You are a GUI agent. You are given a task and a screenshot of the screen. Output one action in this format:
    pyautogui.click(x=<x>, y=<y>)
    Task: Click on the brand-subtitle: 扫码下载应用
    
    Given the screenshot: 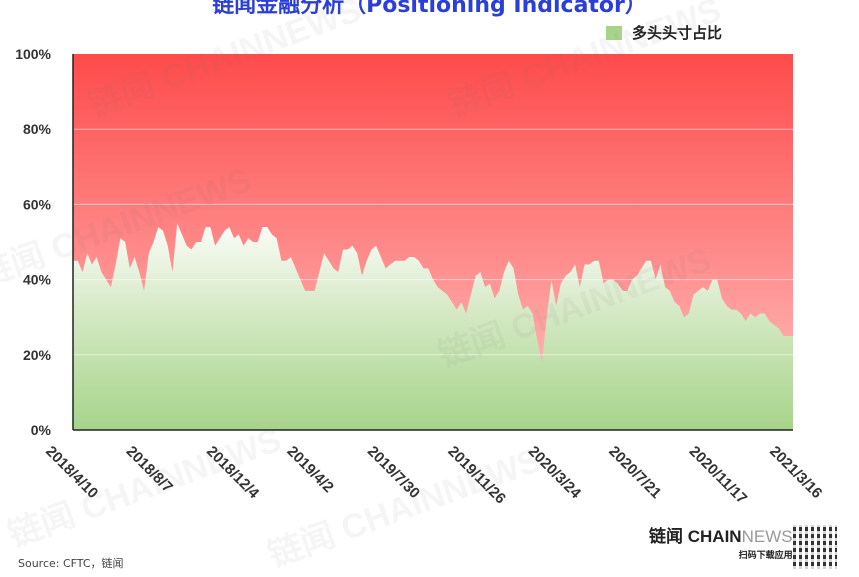 What is the action you would take?
    pyautogui.click(x=766, y=554)
    